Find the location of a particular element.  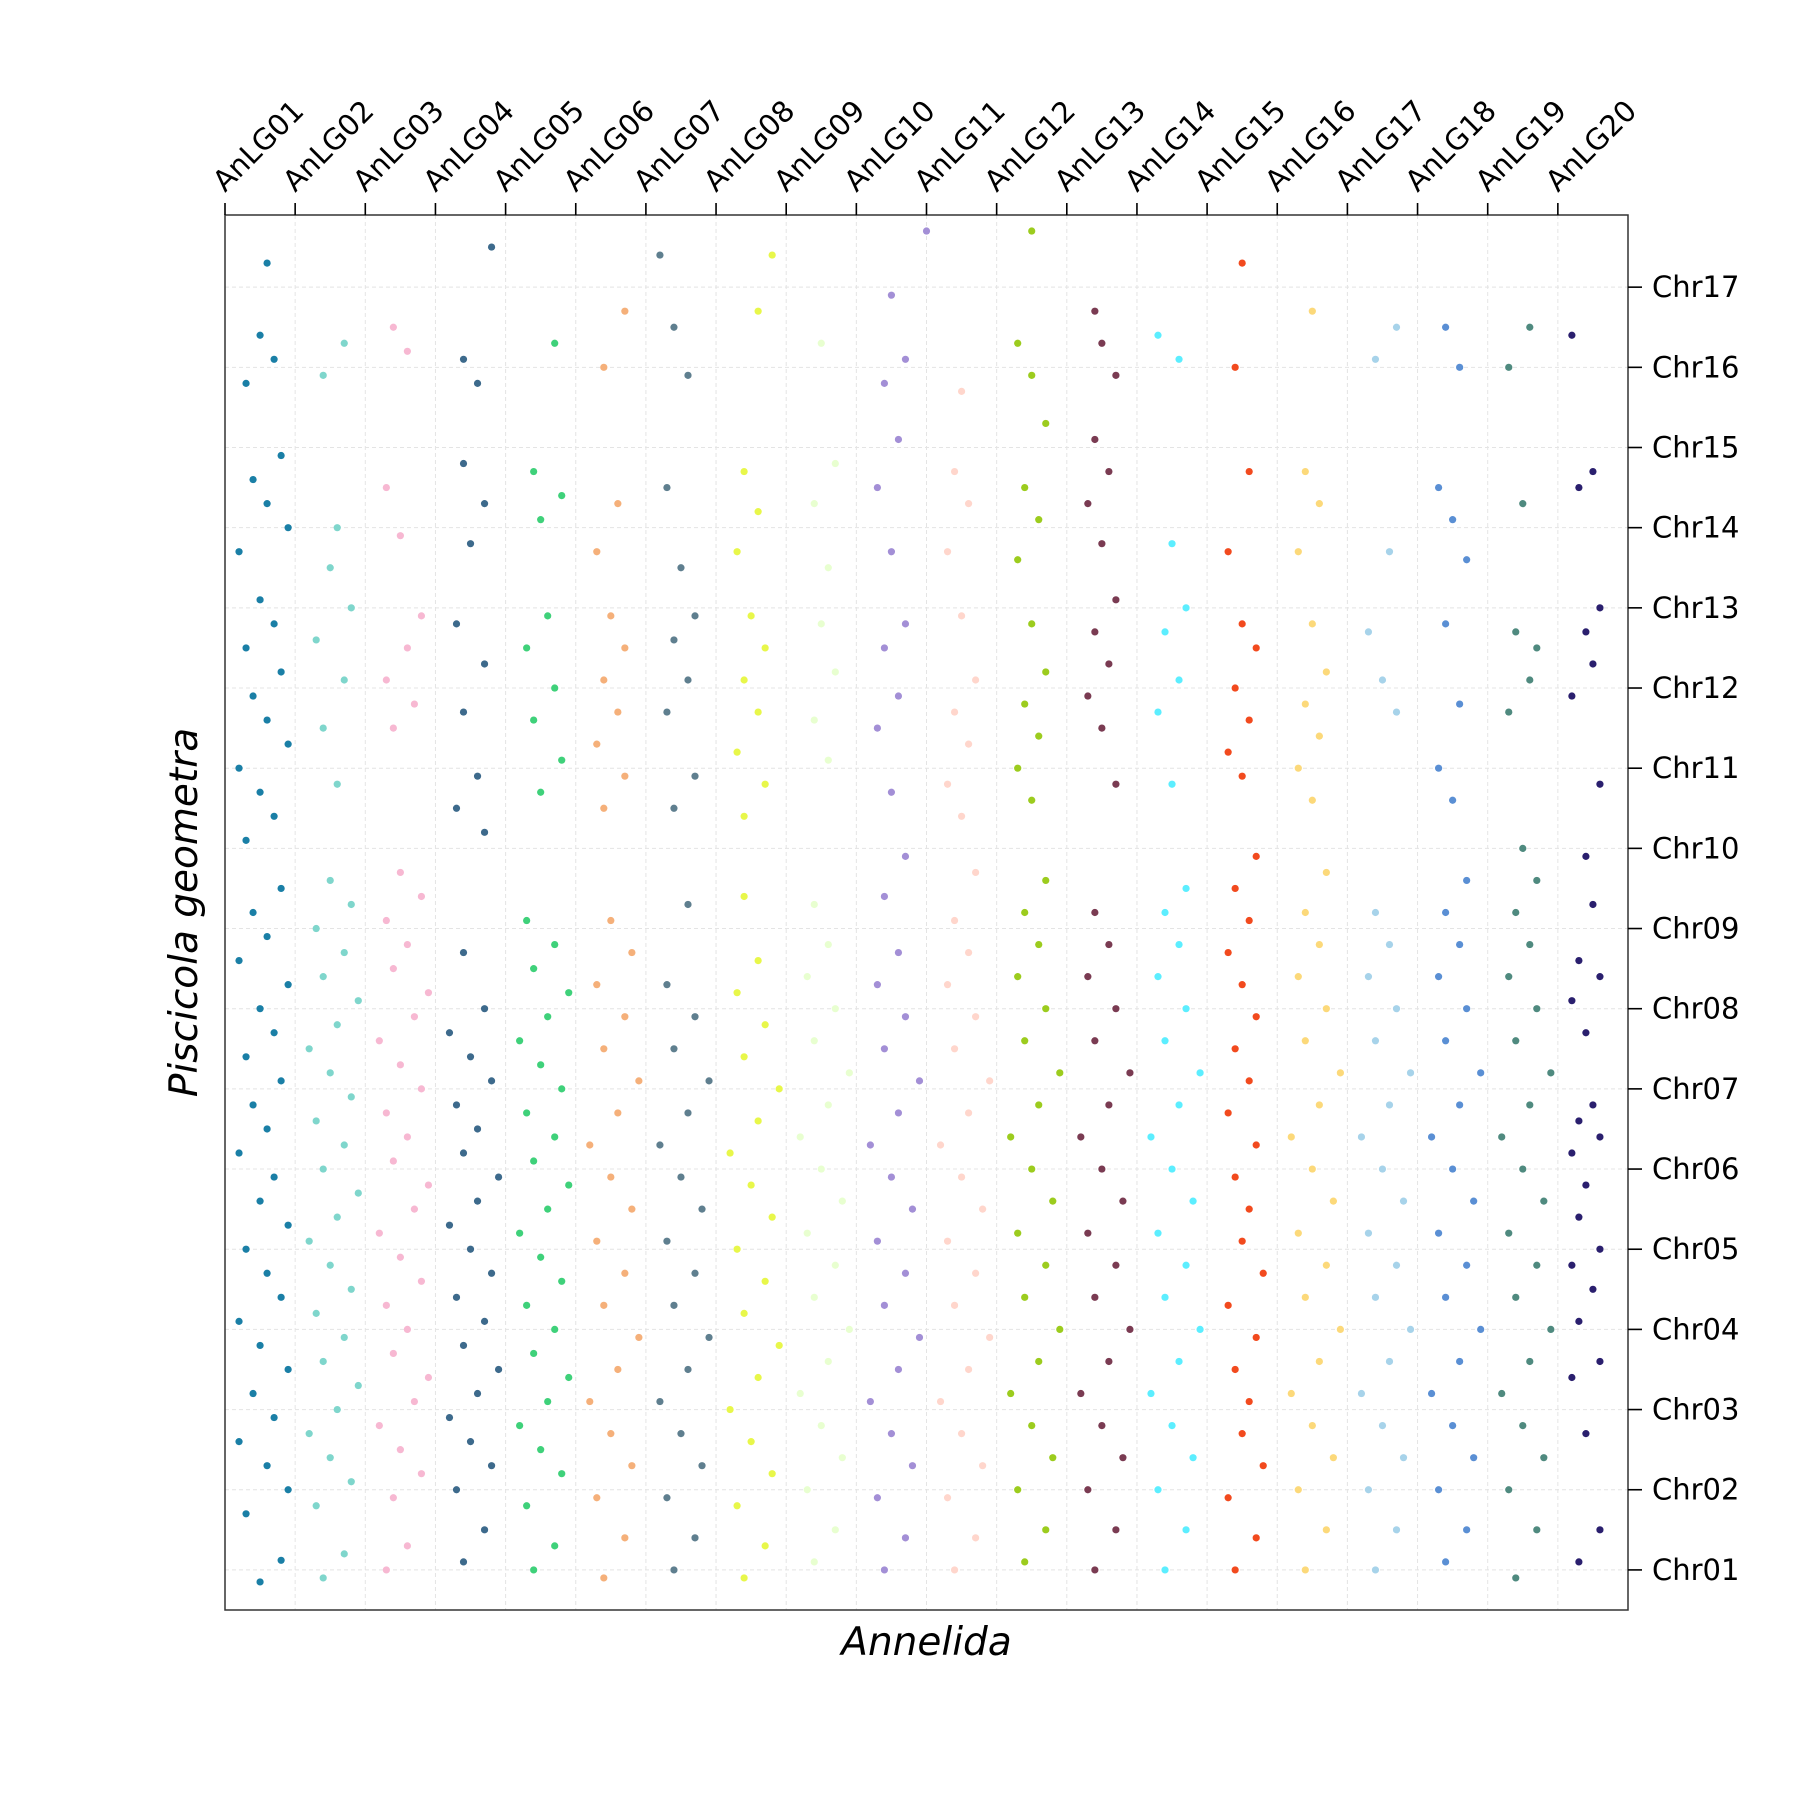

y-tick-label: Chr01 is located at coordinates (1695, 1570).